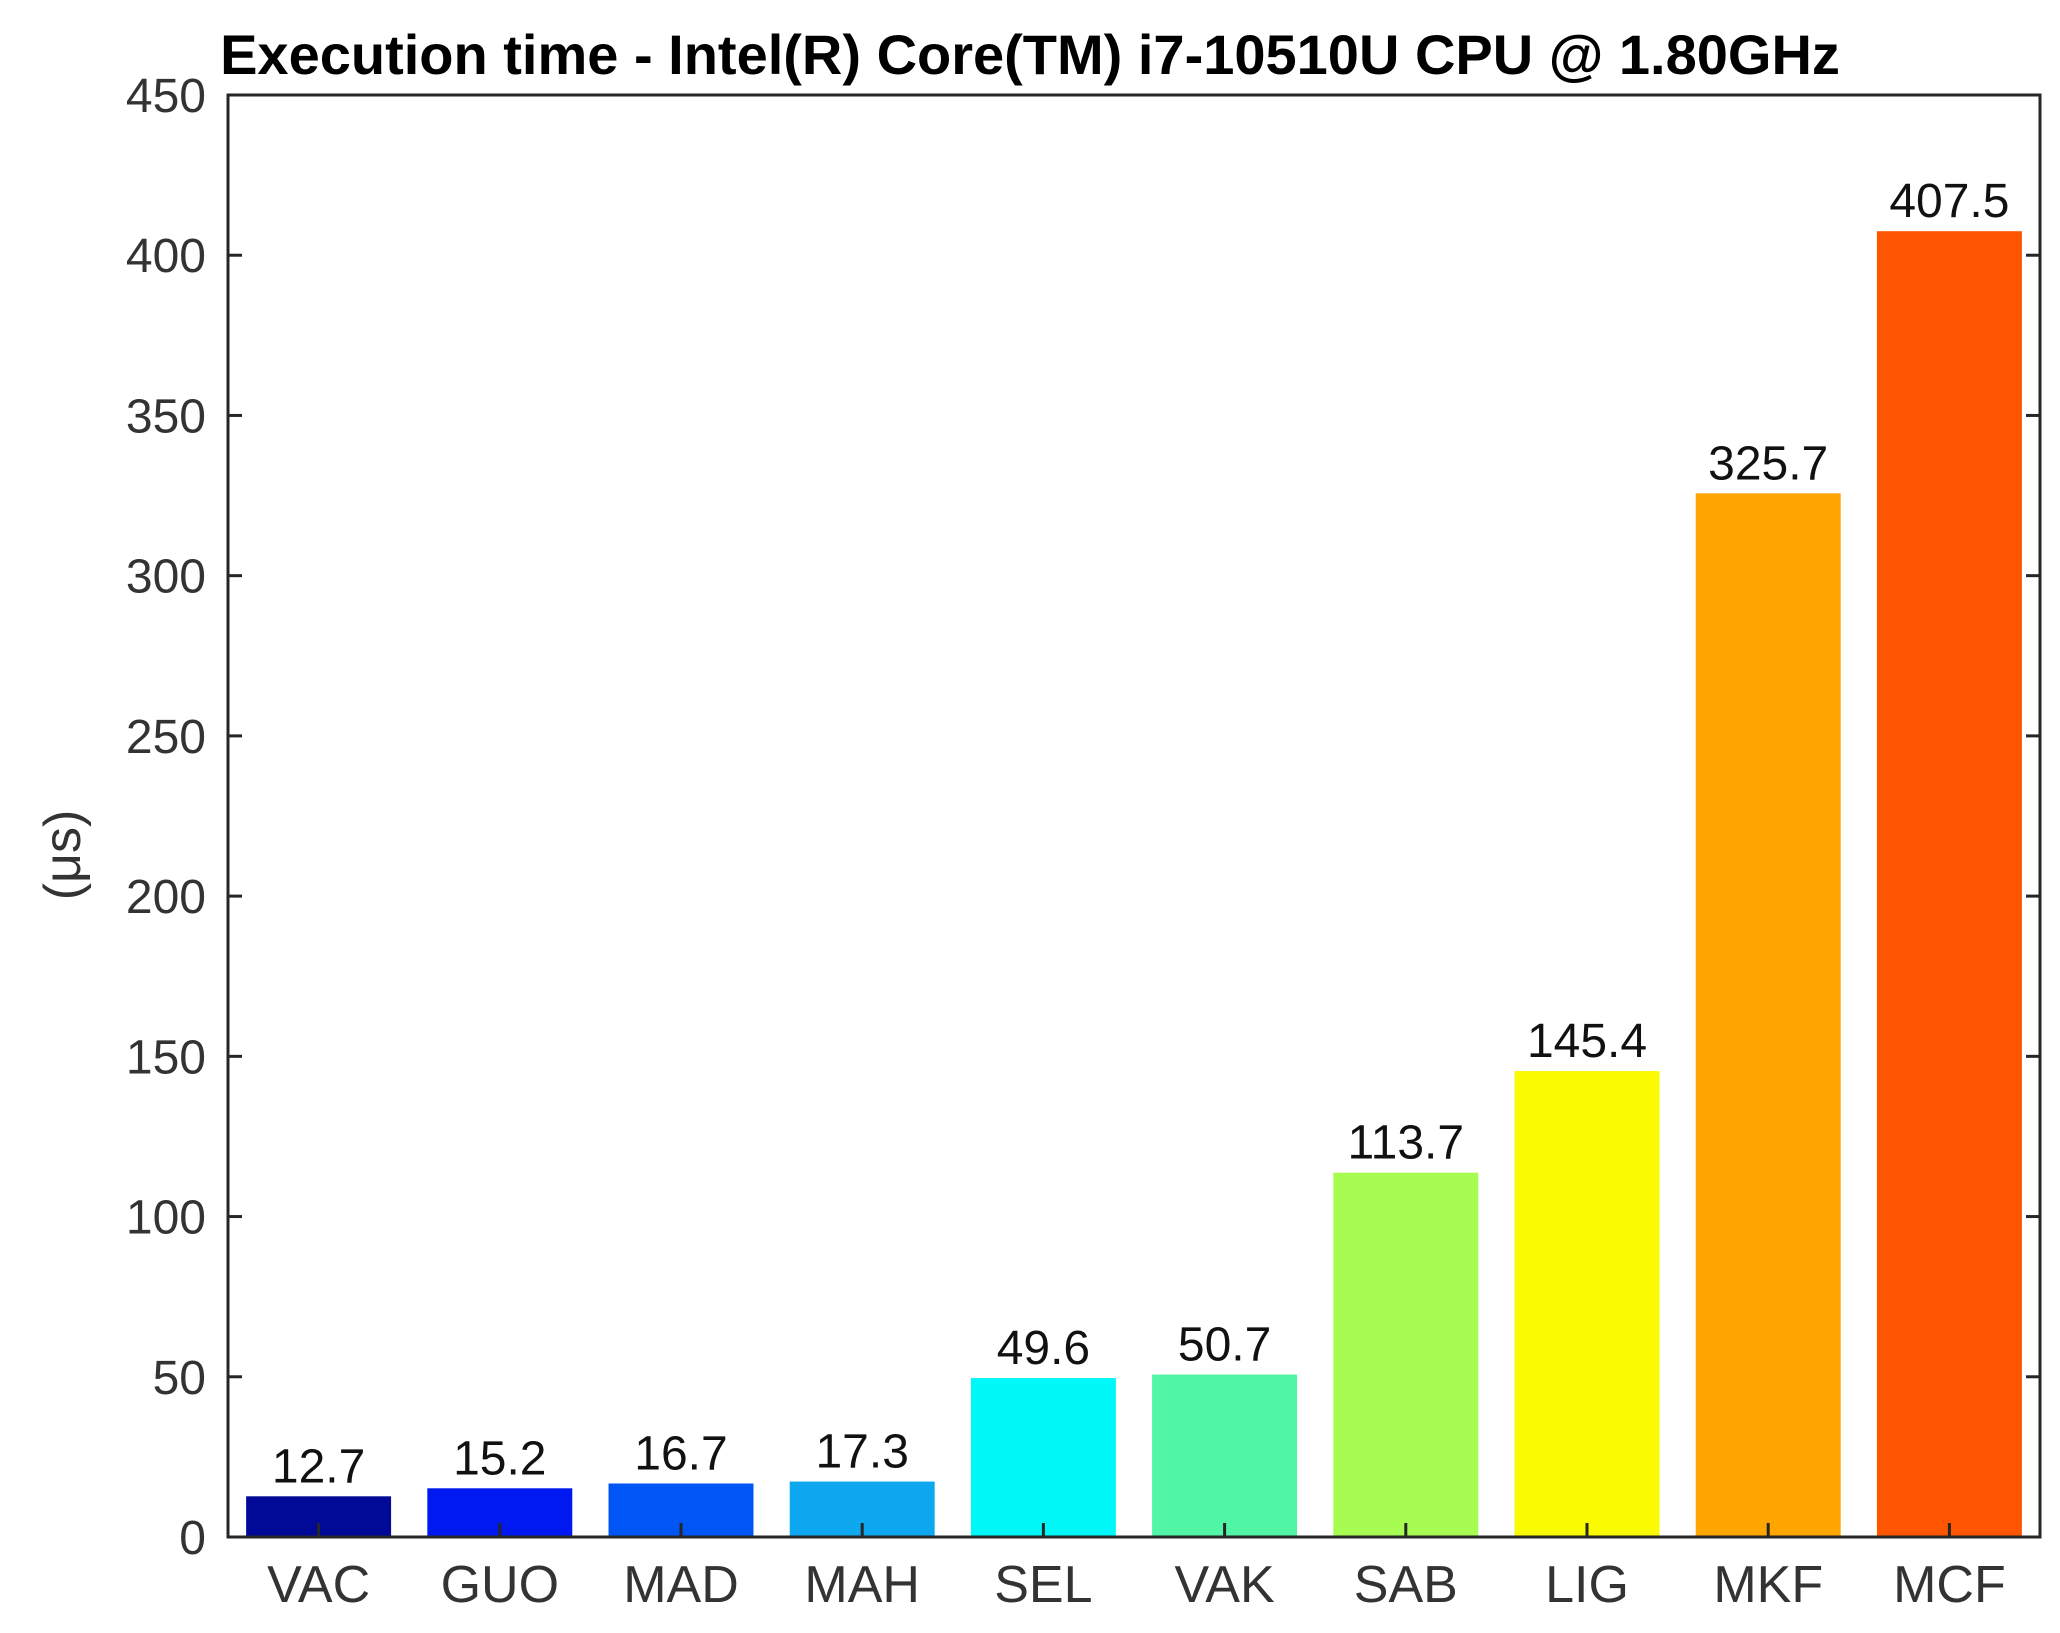  What do you see at coordinates (1043, 1457) in the screenshot?
I see `bar-sel` at bounding box center [1043, 1457].